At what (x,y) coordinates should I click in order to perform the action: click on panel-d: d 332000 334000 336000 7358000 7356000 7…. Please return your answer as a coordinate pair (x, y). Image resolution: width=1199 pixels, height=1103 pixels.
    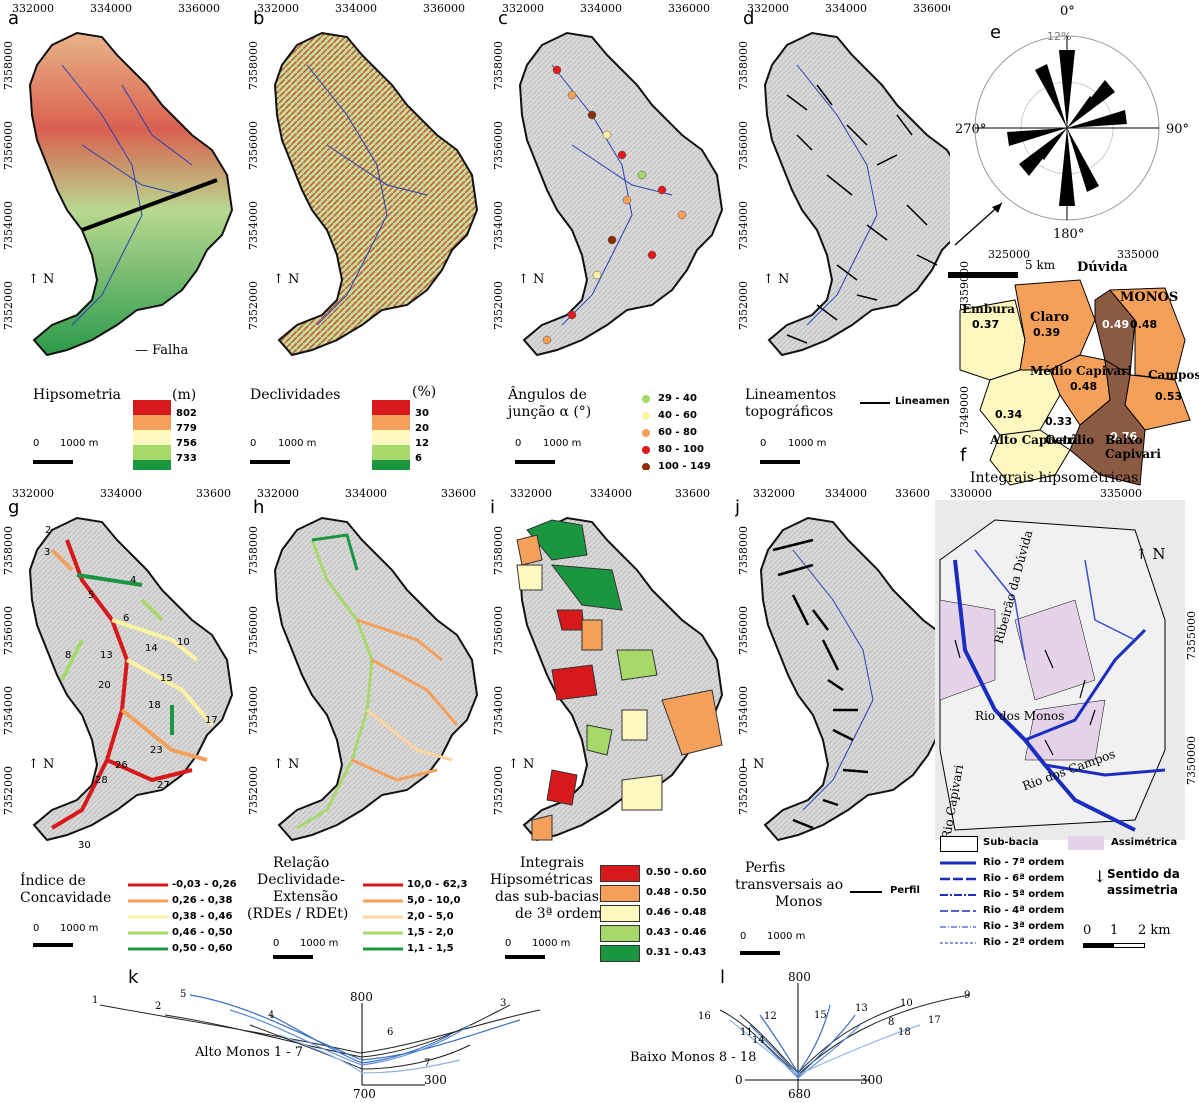
    Looking at the image, I should click on (842, 235).